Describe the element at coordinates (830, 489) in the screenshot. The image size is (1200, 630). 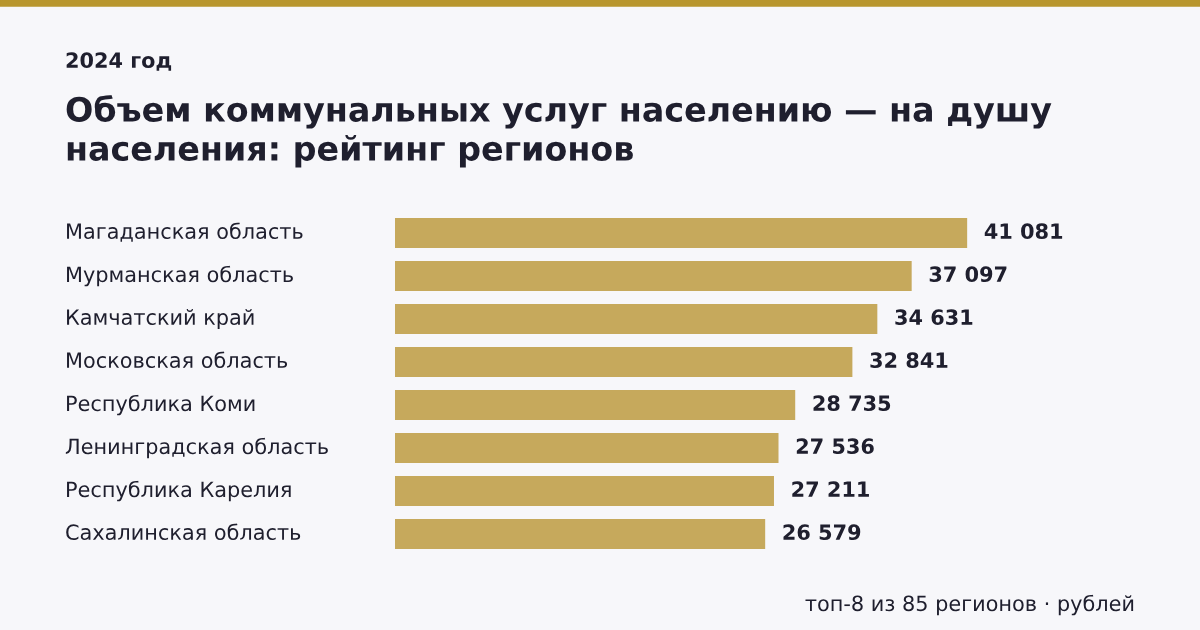
I see `data-label: 27 211` at that location.